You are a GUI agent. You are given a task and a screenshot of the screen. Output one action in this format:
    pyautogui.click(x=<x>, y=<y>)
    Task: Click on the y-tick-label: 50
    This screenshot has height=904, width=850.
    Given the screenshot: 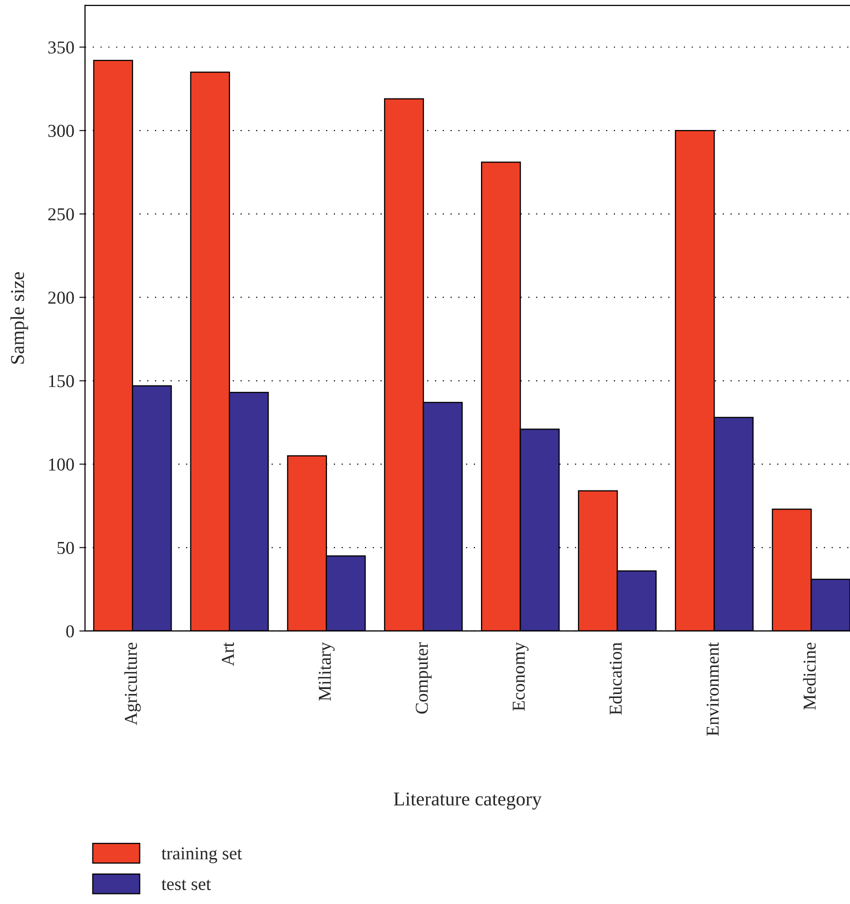 What is the action you would take?
    pyautogui.click(x=66, y=548)
    